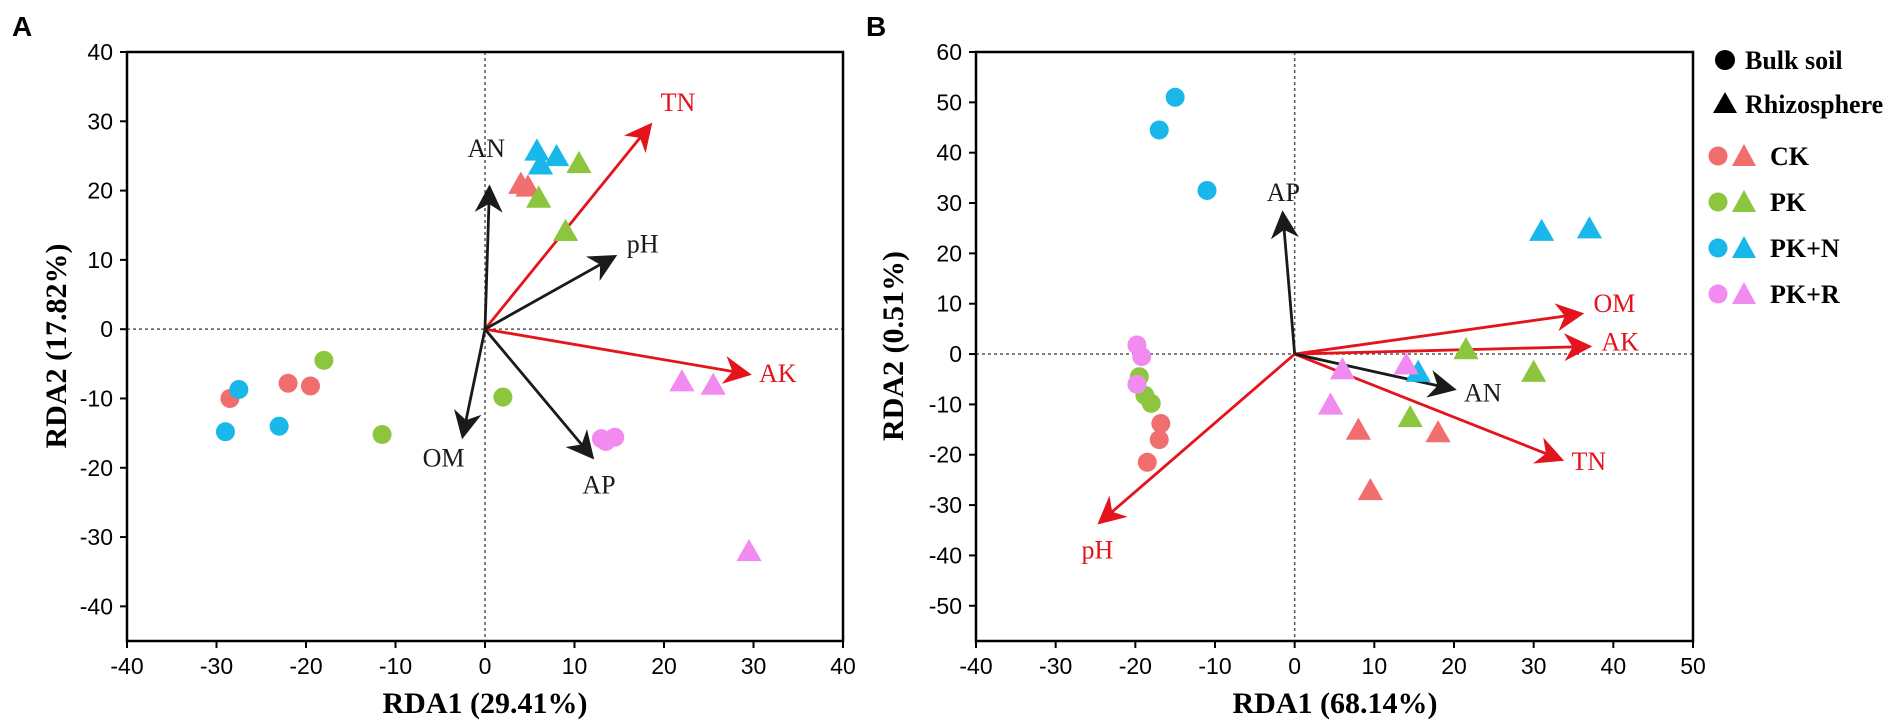  Describe the element at coordinates (1805, 294) in the screenshot. I see `legend-label: PK+R` at that location.